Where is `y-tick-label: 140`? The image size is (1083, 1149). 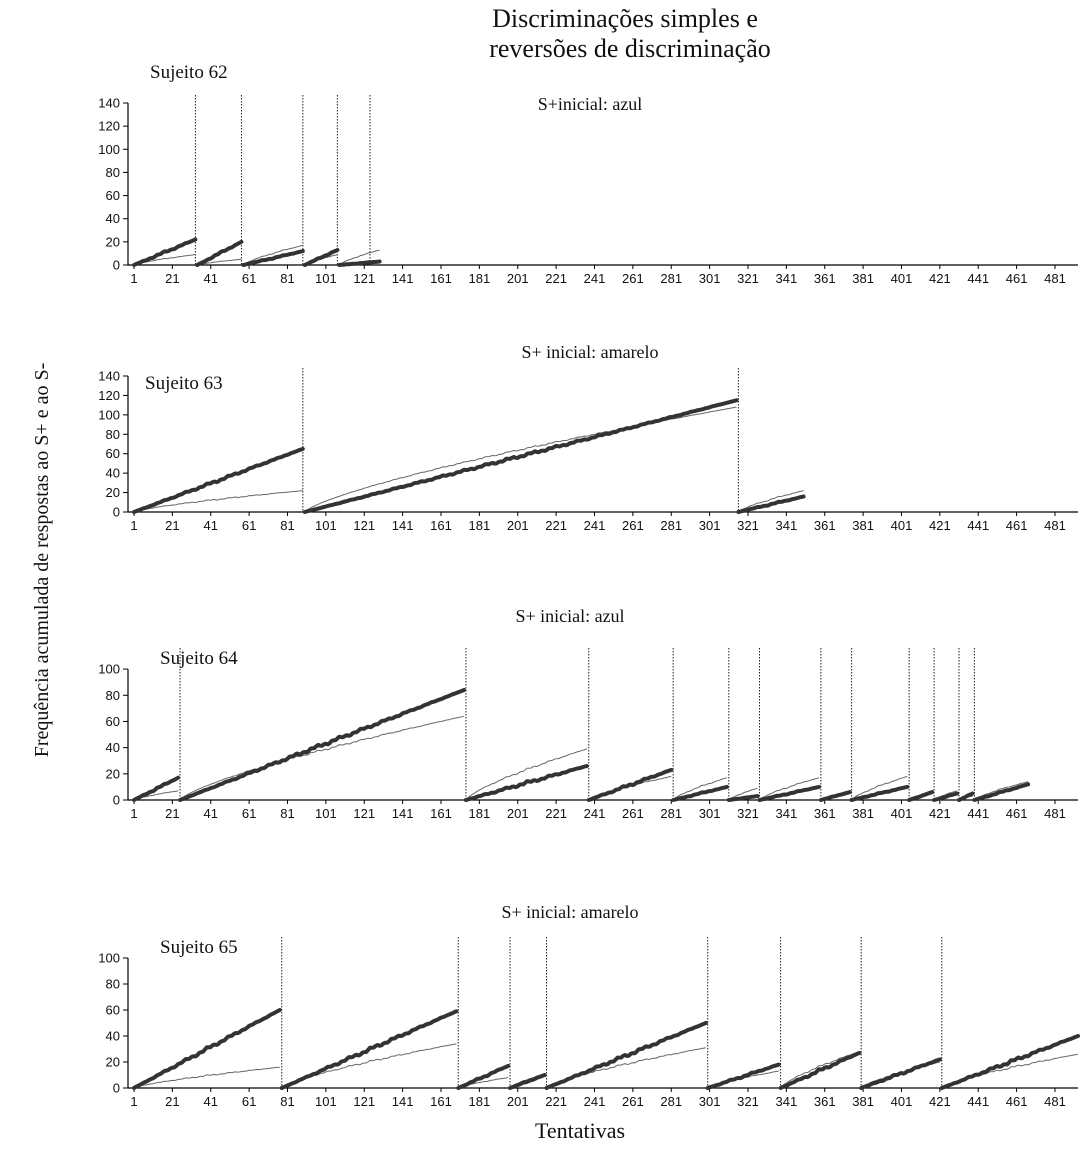
y-tick-label: 140 is located at coordinates (109, 376).